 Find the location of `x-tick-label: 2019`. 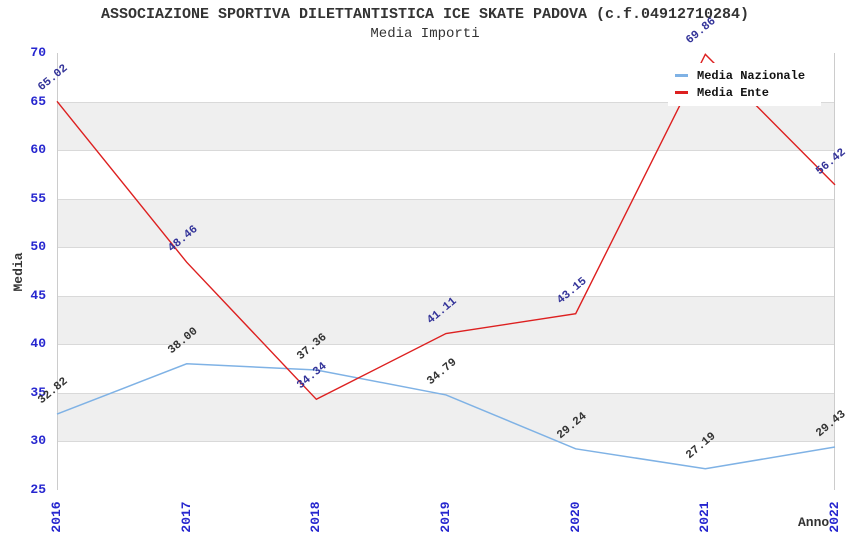

x-tick-label: 2019 is located at coordinates (445, 517).